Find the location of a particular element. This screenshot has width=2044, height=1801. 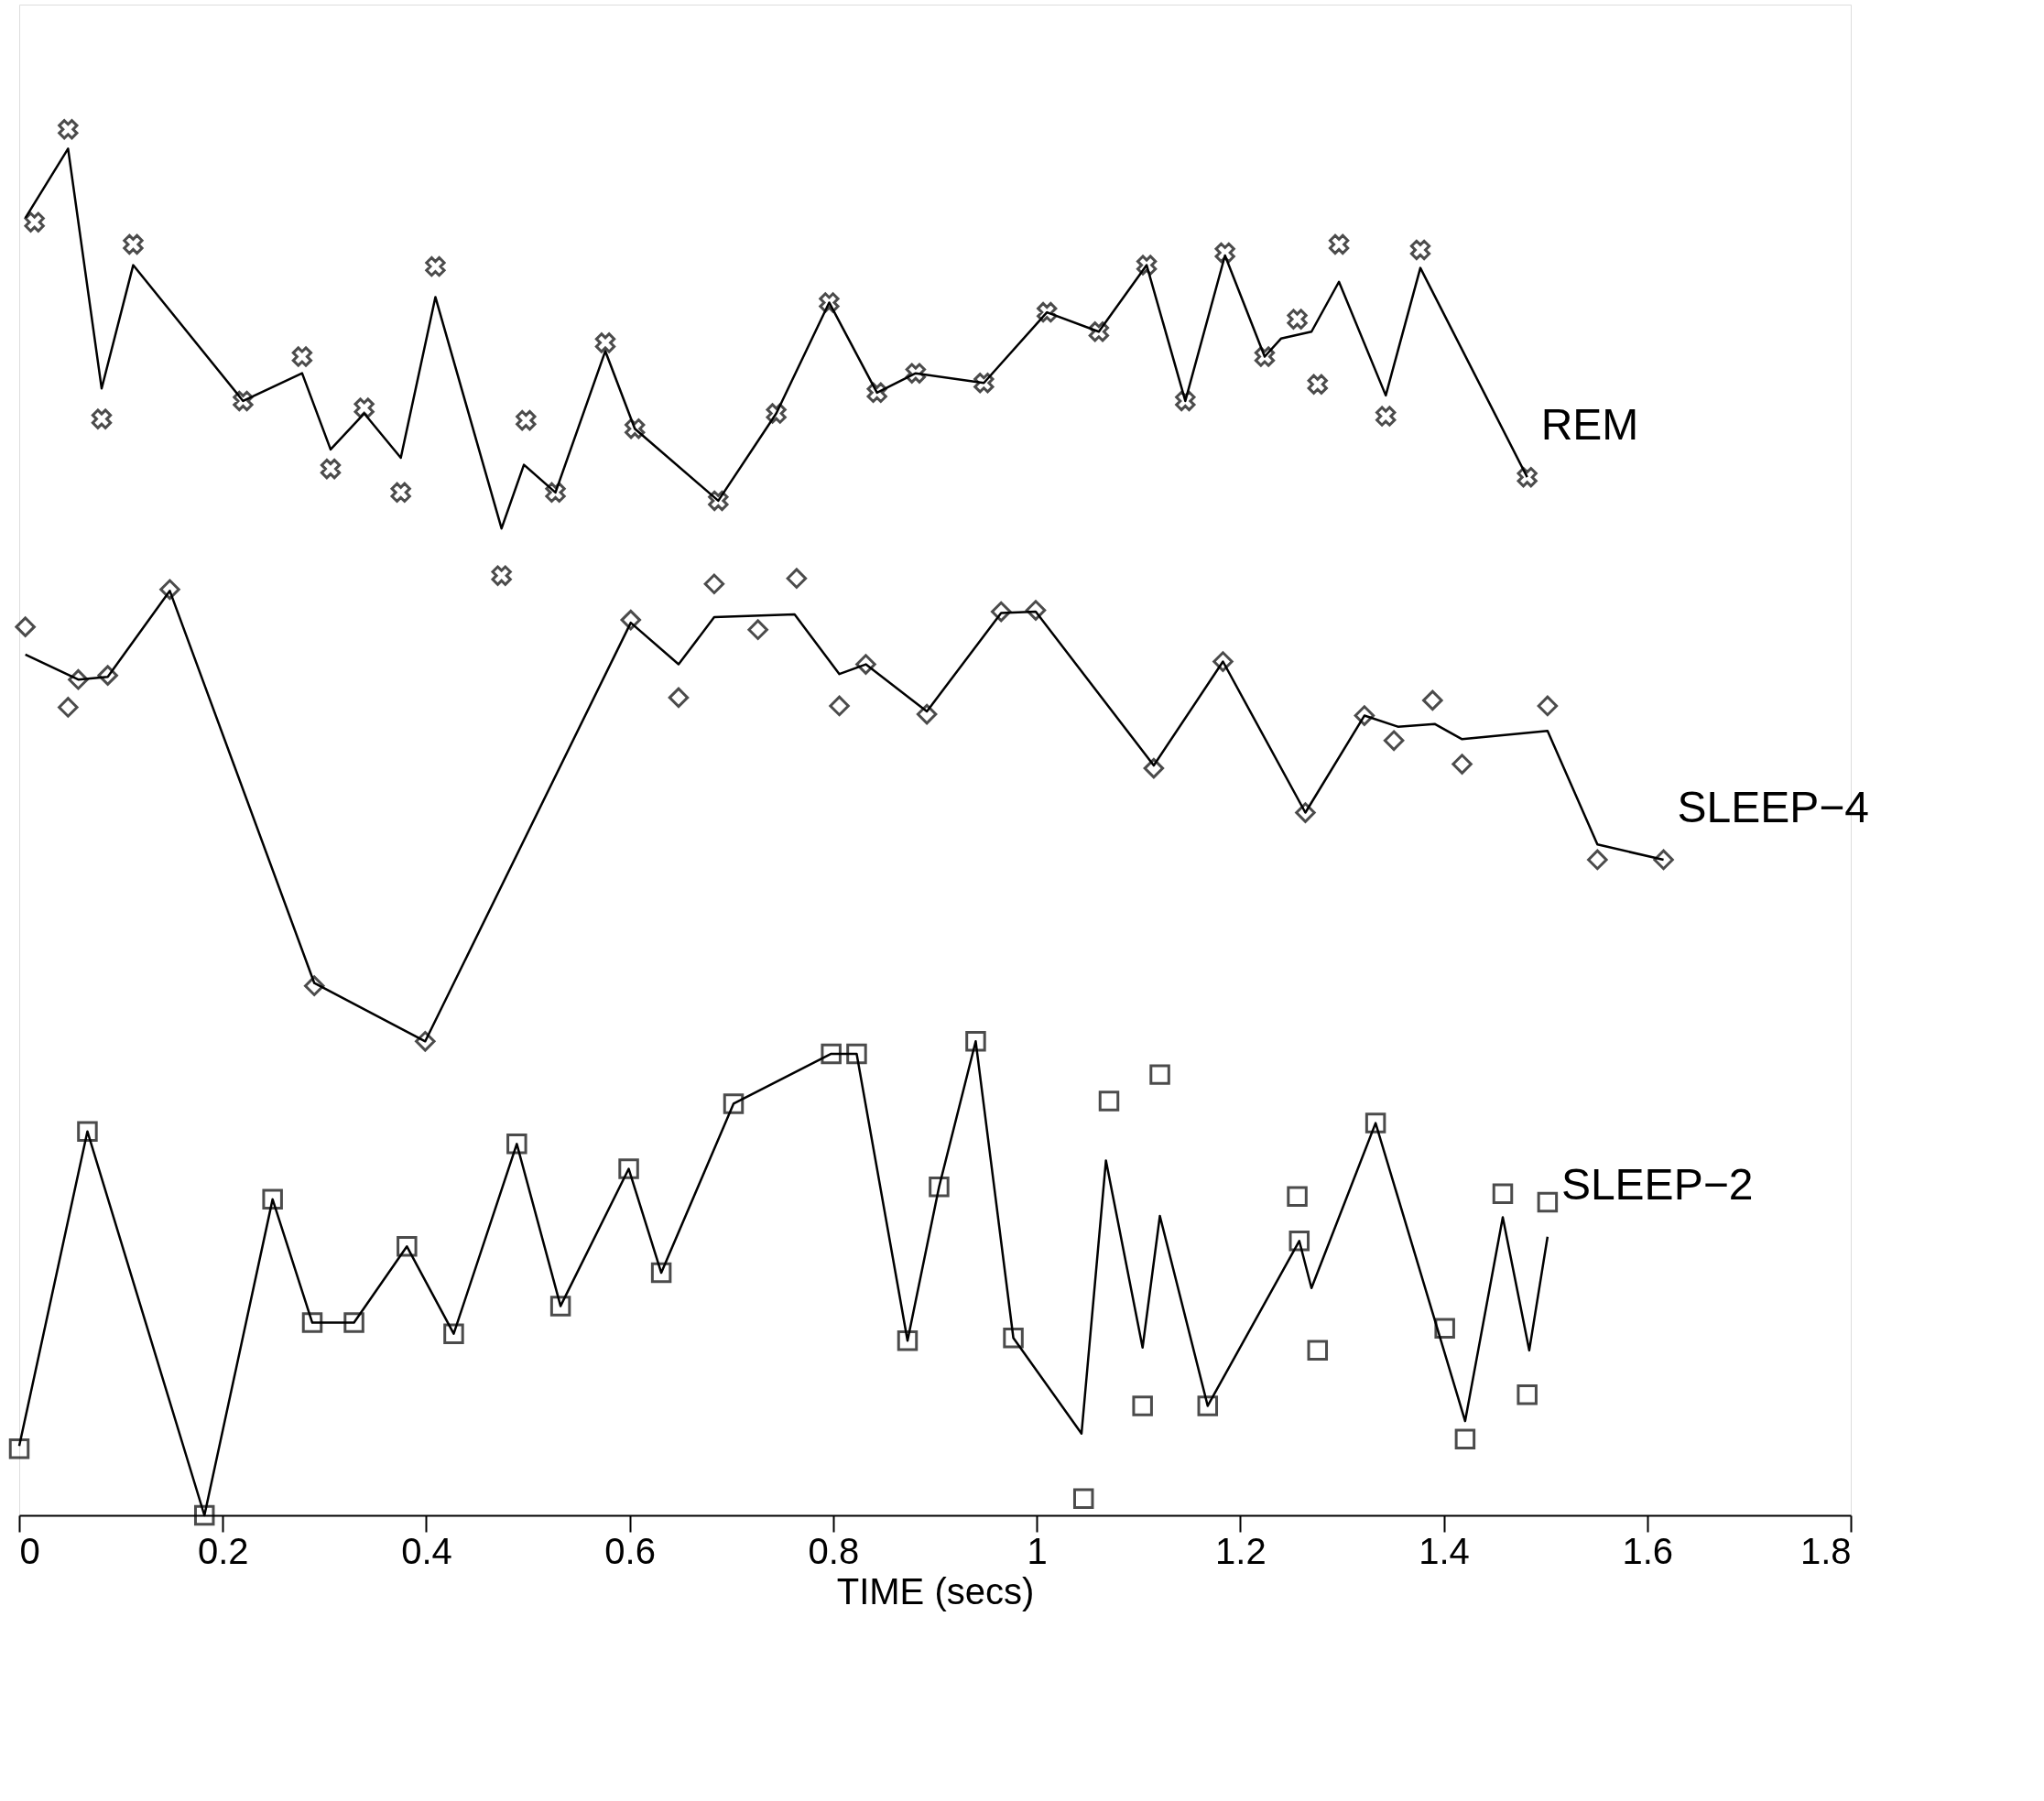

x-tick-label: 1.4 is located at coordinates (1444, 1550).